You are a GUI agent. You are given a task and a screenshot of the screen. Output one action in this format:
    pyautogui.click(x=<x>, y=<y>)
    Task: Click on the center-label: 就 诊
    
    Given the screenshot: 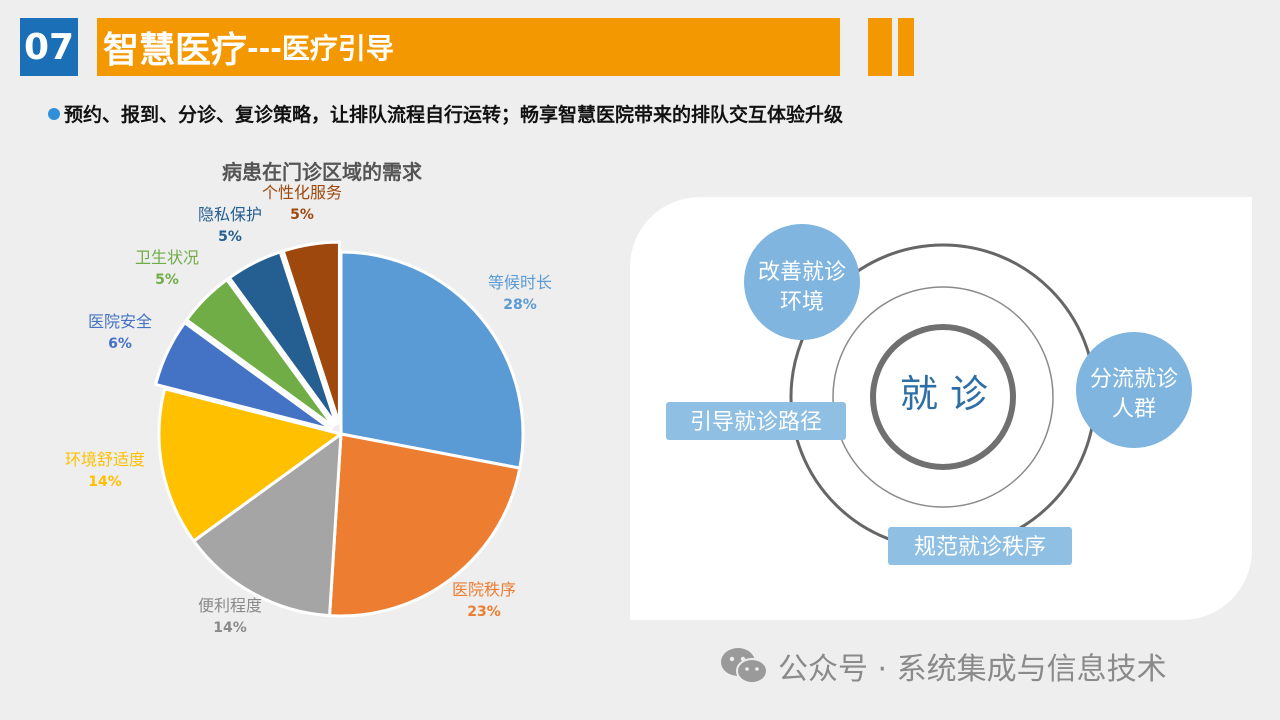 What is the action you would take?
    pyautogui.click(x=944, y=394)
    